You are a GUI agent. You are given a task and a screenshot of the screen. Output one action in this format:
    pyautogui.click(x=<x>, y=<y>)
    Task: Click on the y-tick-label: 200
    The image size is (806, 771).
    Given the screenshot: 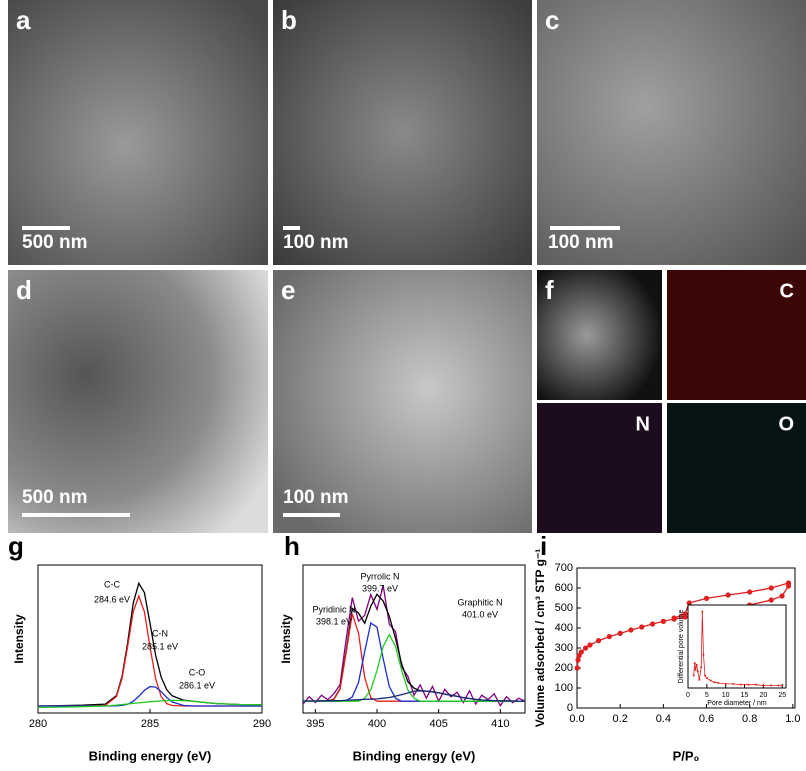 What is the action you would take?
    pyautogui.click(x=564, y=668)
    